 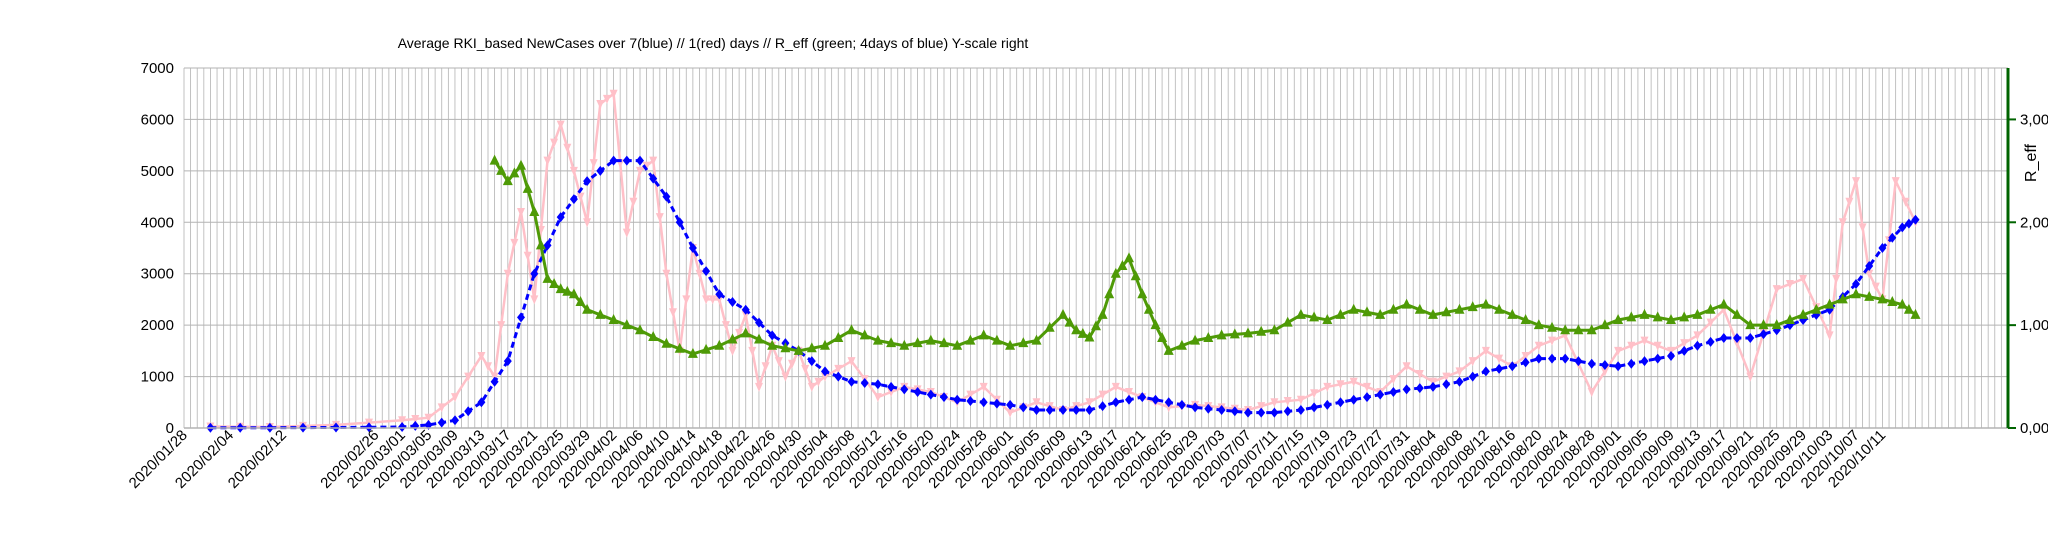 I want to click on y2-tick-label: 3,00, so click(x=2034, y=119).